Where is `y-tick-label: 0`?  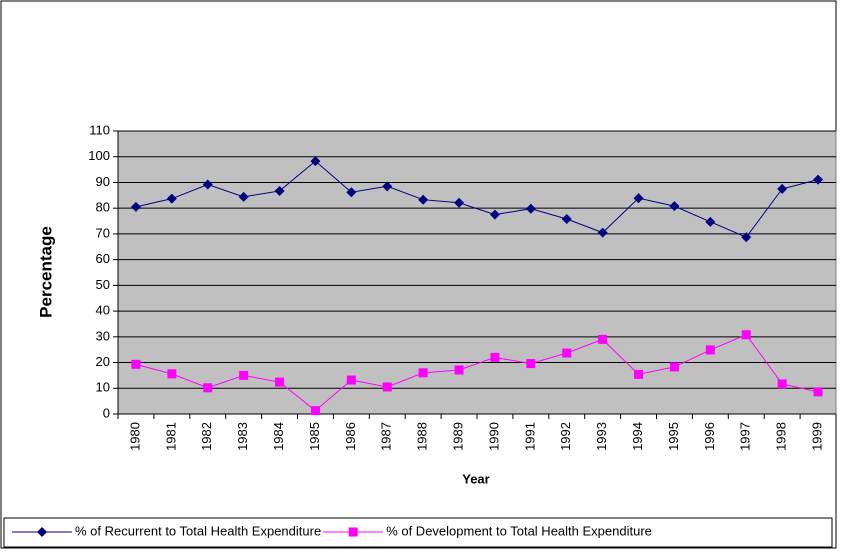 y-tick-label: 0 is located at coordinates (106, 412).